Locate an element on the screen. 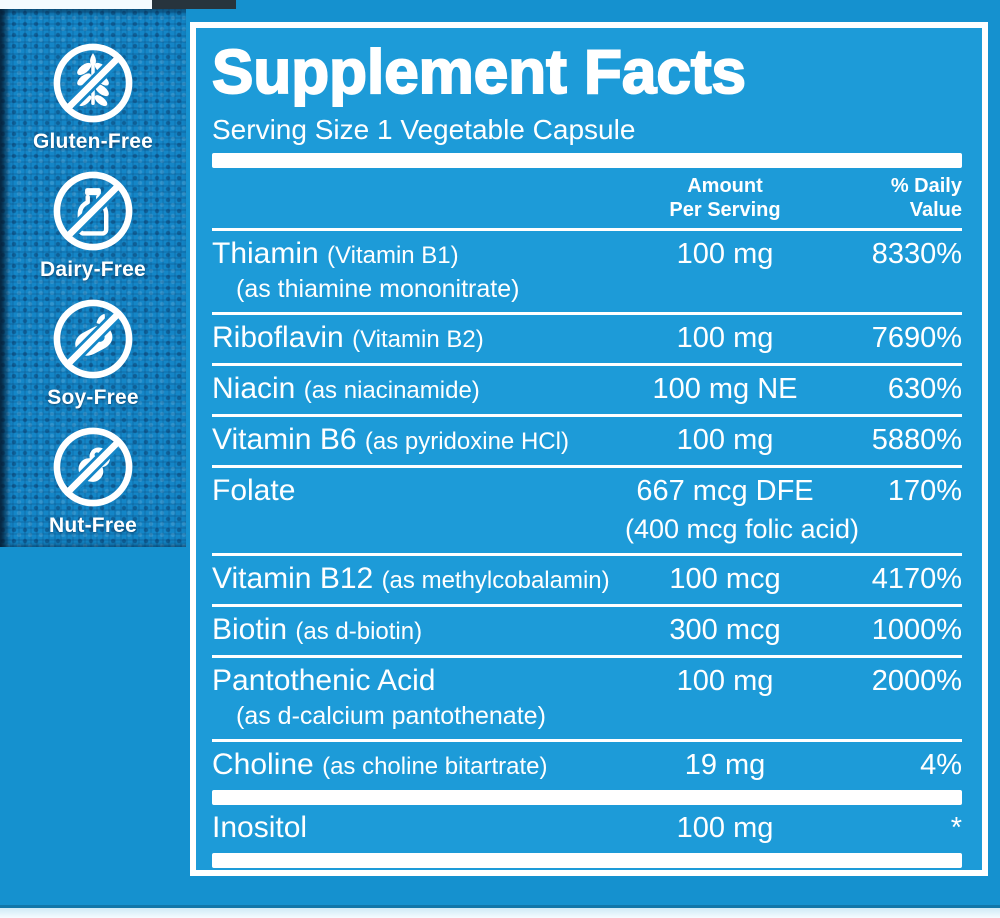 This screenshot has width=1000, height=918. photo-edge-dark is located at coordinates (194, 4).